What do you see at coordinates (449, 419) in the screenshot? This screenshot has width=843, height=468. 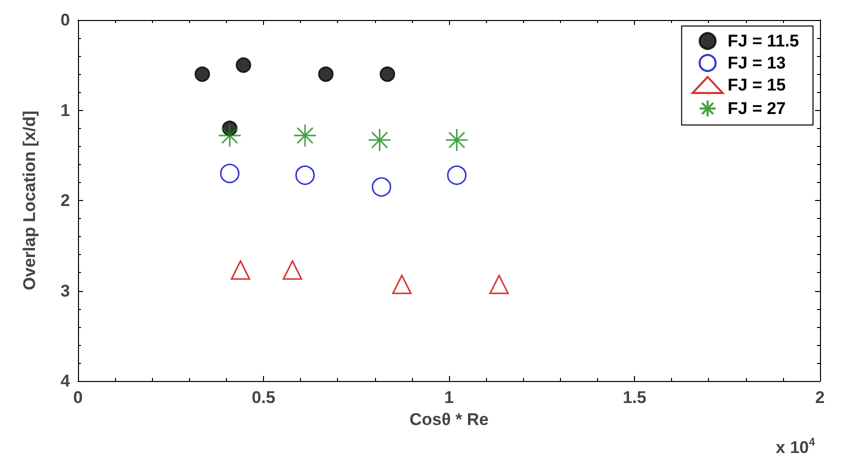 I see `x-axis-title: Cosθ * Re` at bounding box center [449, 419].